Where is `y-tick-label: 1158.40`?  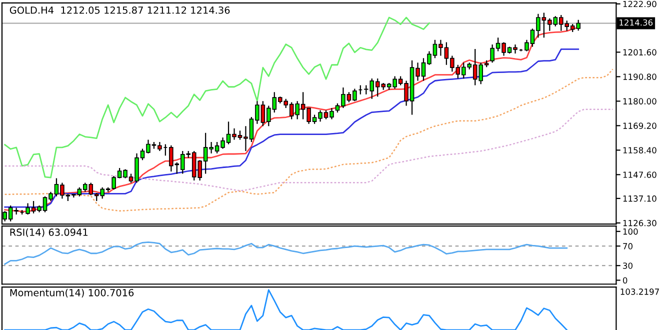 y-tick-label: 1158.40 is located at coordinates (639, 150).